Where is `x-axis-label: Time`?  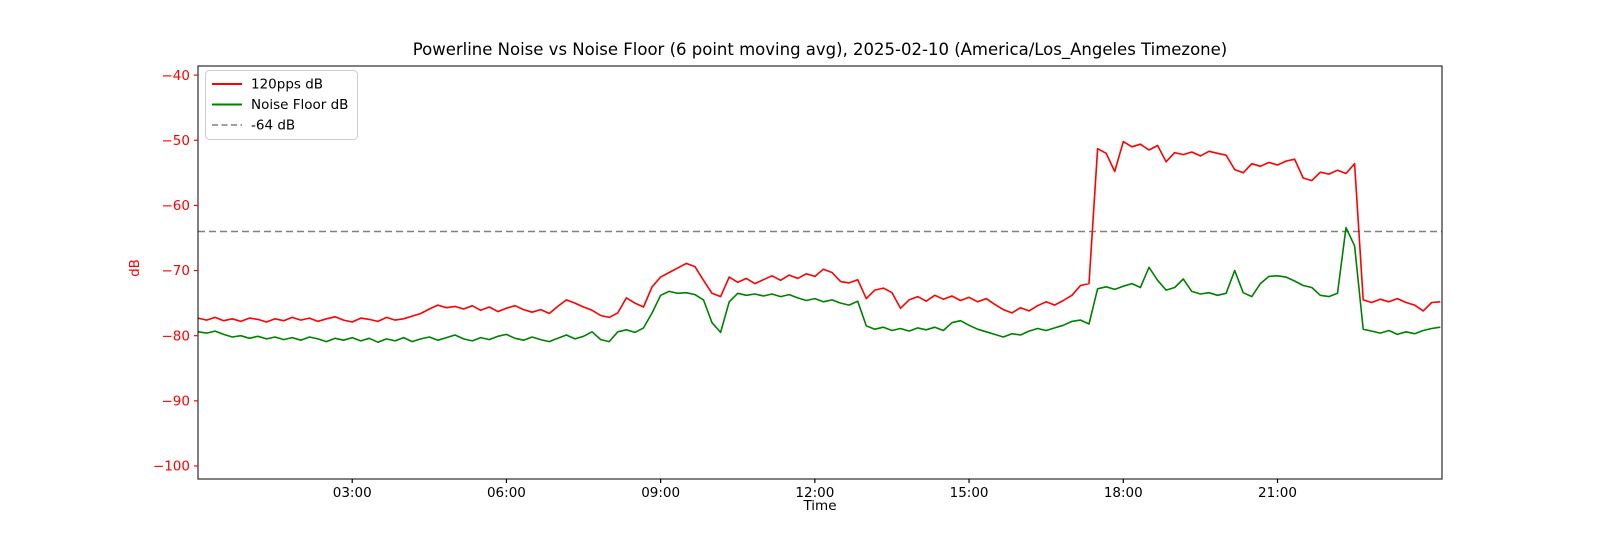
x-axis-label: Time is located at coordinates (819, 506).